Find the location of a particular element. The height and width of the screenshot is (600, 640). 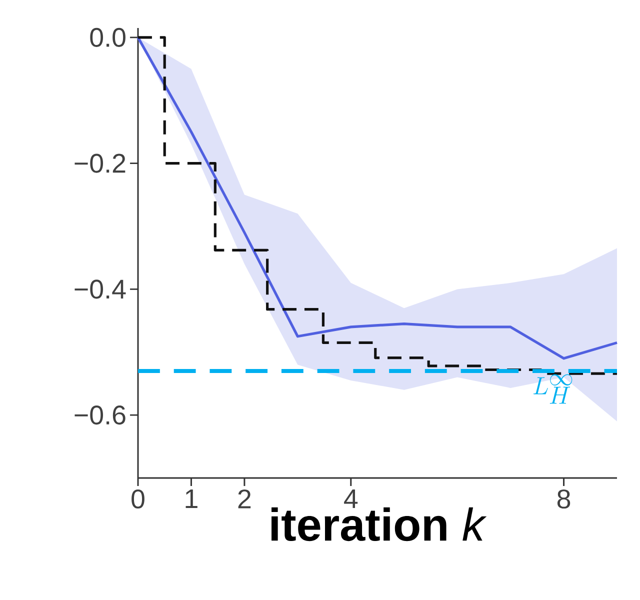

y-tick-label: −0.6 is located at coordinates (100, 415).